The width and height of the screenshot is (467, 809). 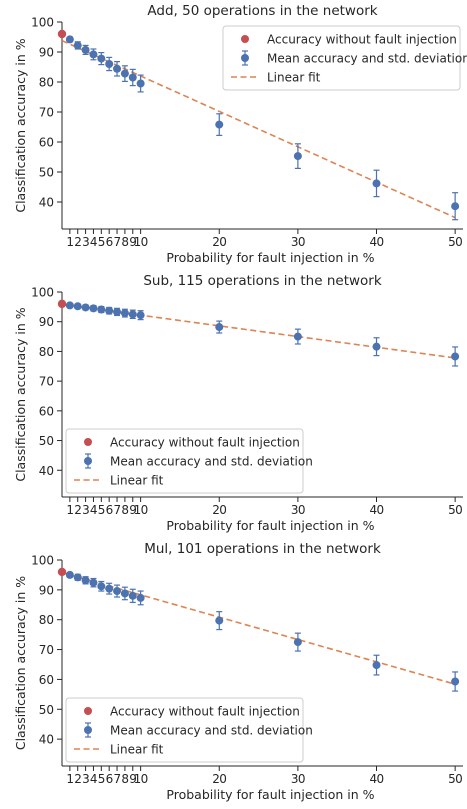 I want to click on x-tick-label: 30, so click(x=298, y=510).